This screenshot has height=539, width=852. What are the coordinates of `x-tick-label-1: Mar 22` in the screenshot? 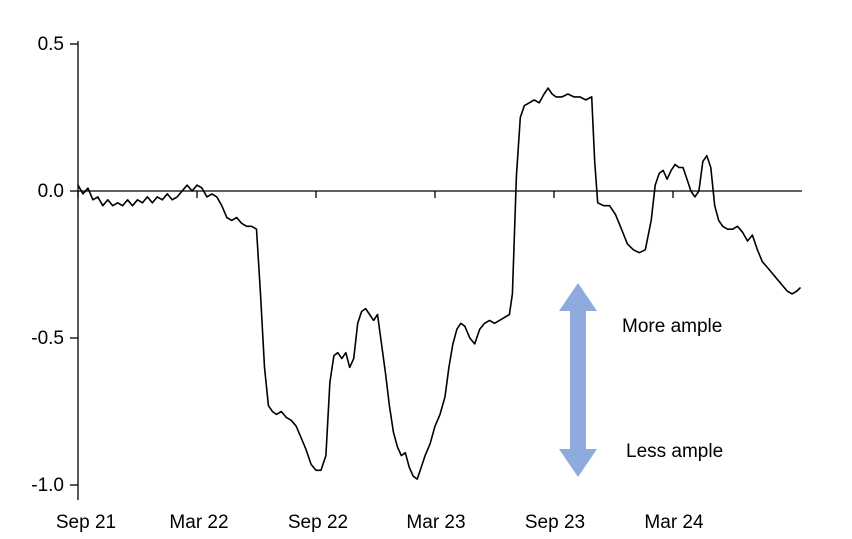 It's located at (198, 522).